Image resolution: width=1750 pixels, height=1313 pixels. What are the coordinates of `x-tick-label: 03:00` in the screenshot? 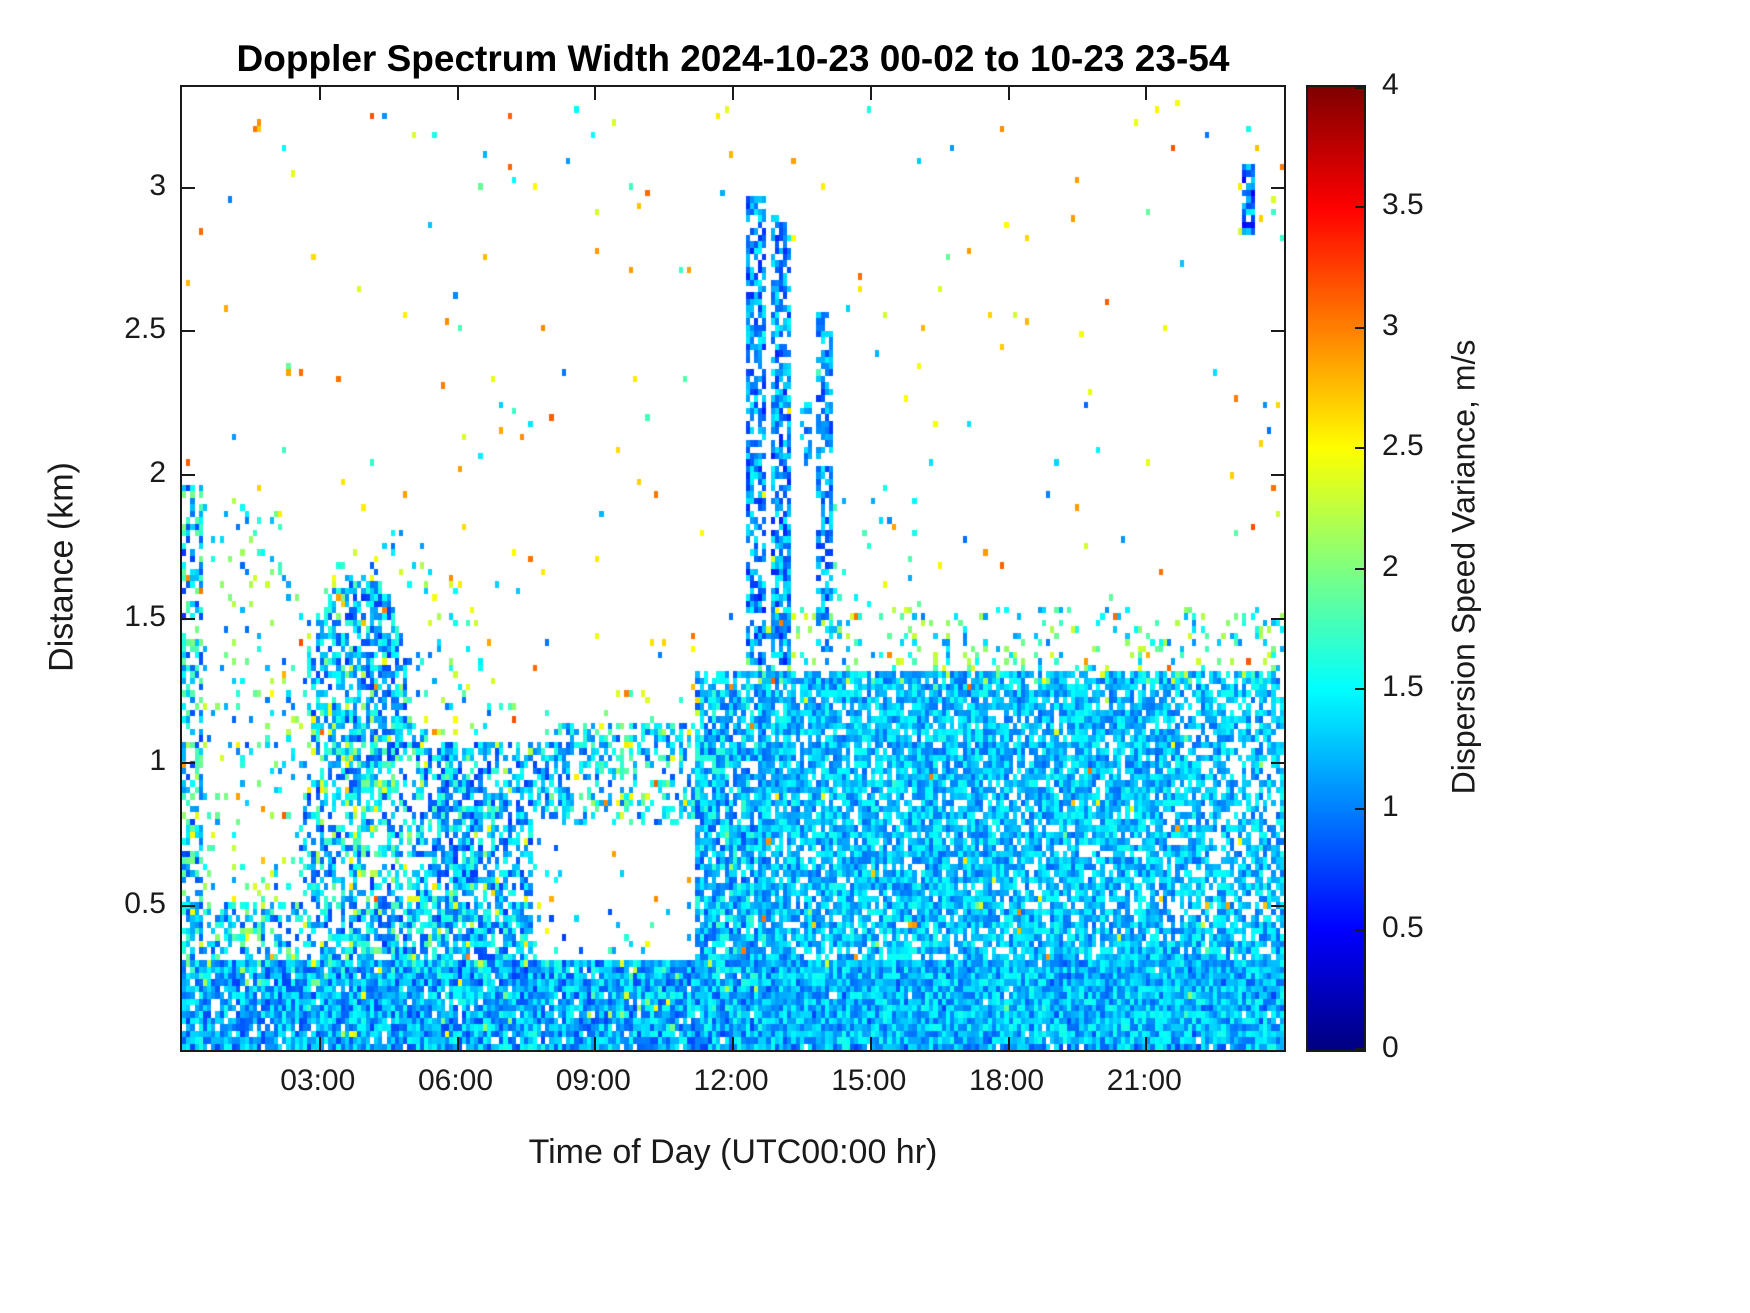 It's located at (318, 1080).